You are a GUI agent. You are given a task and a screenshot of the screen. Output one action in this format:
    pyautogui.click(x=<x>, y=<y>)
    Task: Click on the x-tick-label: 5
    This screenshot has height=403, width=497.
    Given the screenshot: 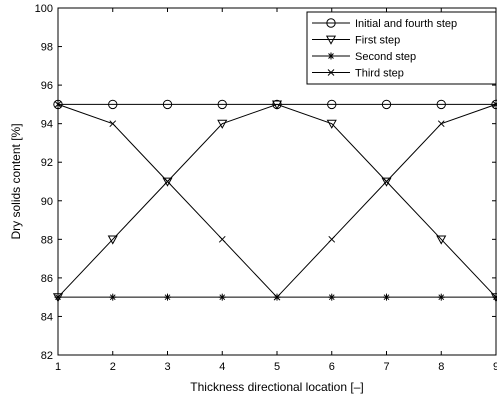 What is the action you would take?
    pyautogui.click(x=277, y=367)
    